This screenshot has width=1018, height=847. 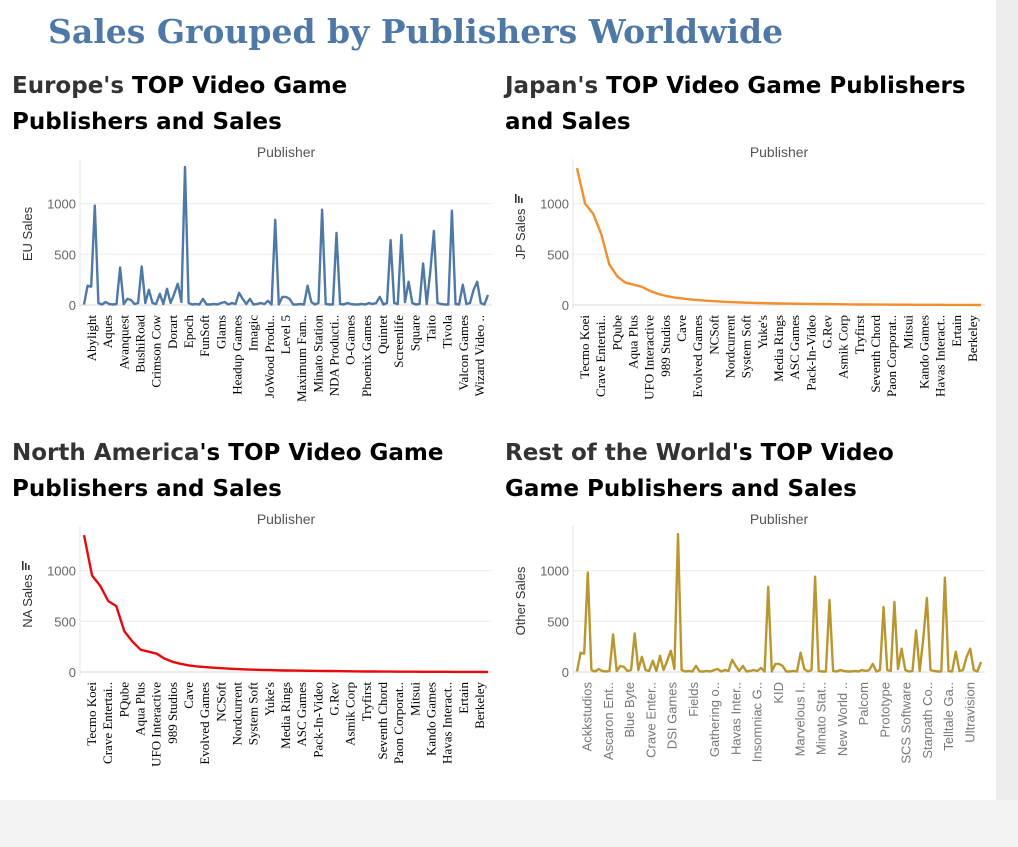 What do you see at coordinates (430, 328) in the screenshot?
I see `x-tick-label: Taito` at bounding box center [430, 328].